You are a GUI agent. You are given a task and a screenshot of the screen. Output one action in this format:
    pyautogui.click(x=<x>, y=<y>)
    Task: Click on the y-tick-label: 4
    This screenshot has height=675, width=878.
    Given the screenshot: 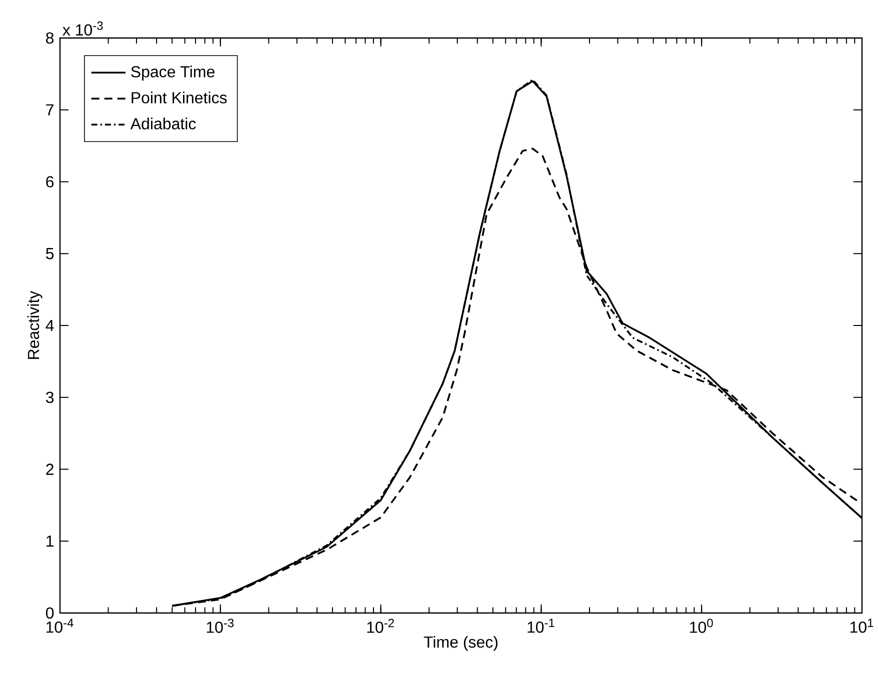 What is the action you would take?
    pyautogui.click(x=50, y=325)
    